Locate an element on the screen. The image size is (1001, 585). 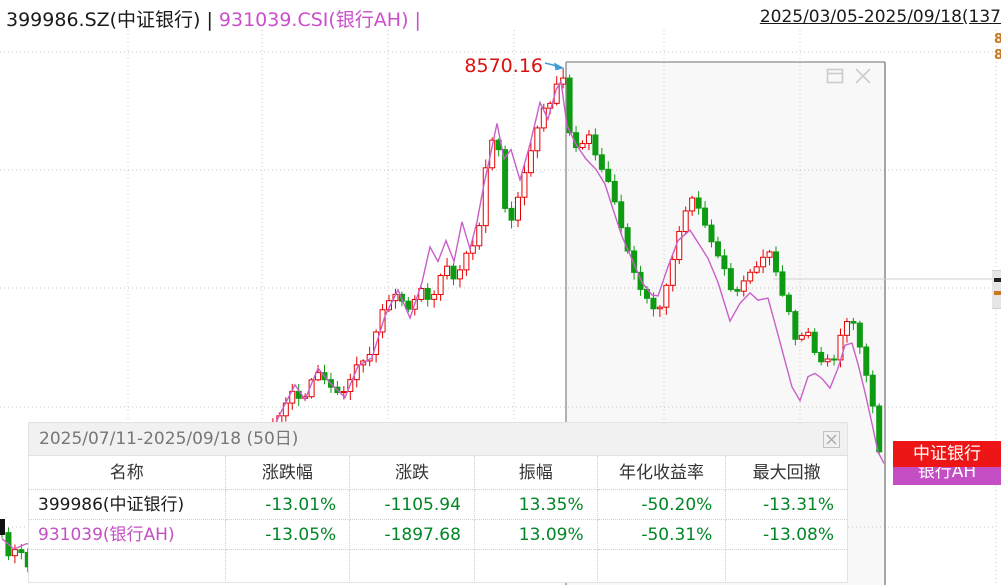
row-0-value-3: -50.20% is located at coordinates (662, 505).